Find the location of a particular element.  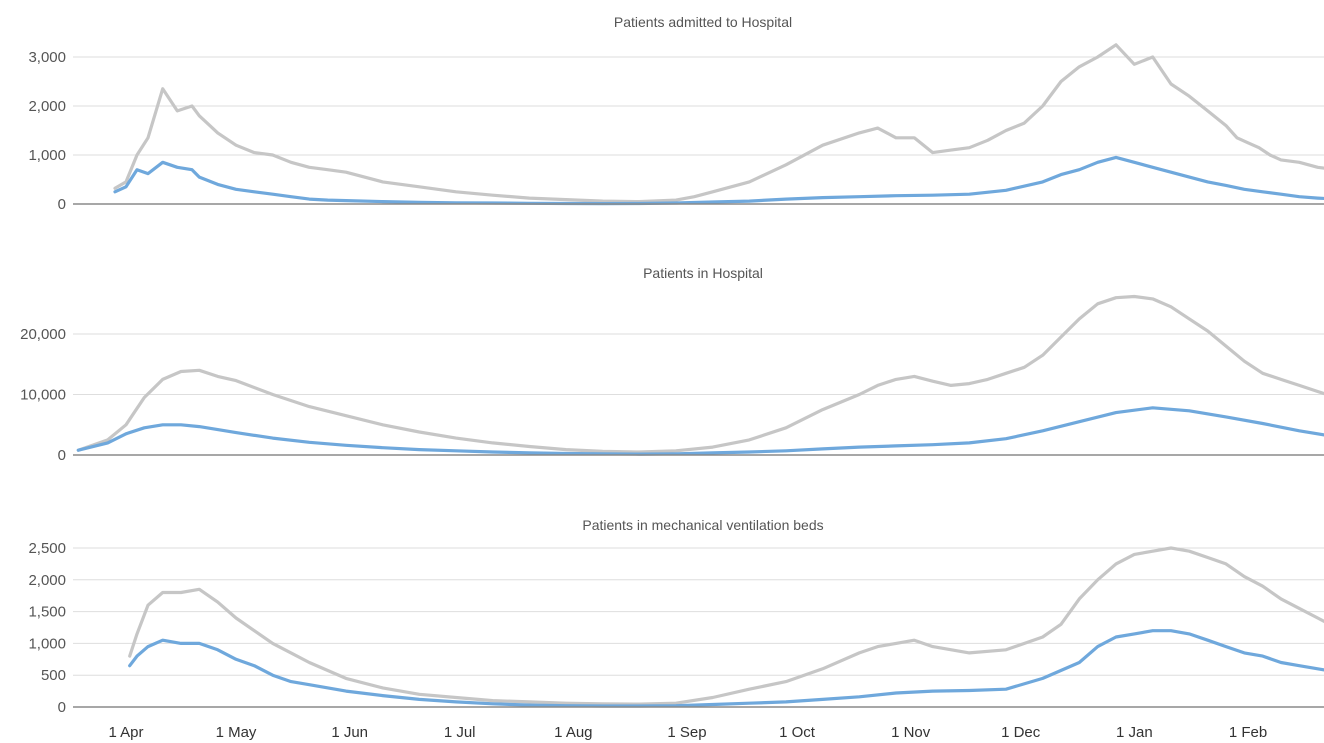

x-tick-label: 1 Jul is located at coordinates (460, 732).